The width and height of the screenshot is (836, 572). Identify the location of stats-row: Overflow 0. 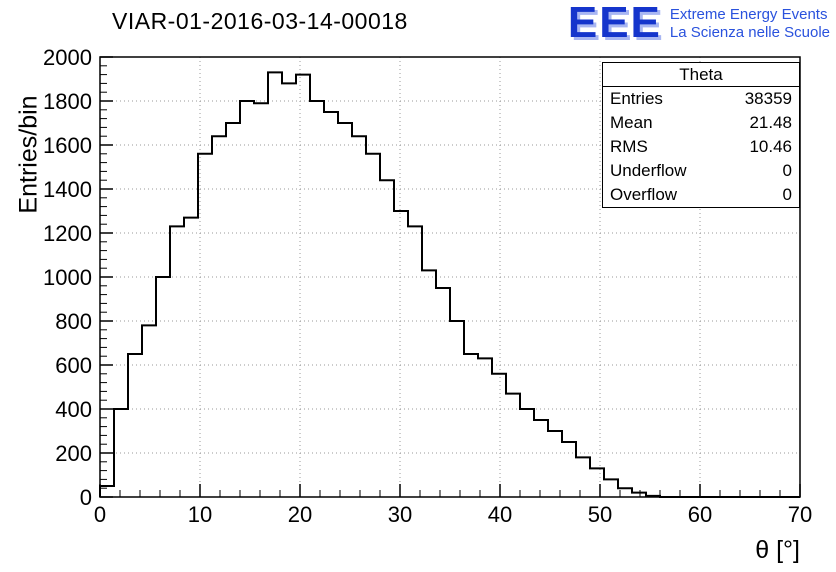
(701, 195).